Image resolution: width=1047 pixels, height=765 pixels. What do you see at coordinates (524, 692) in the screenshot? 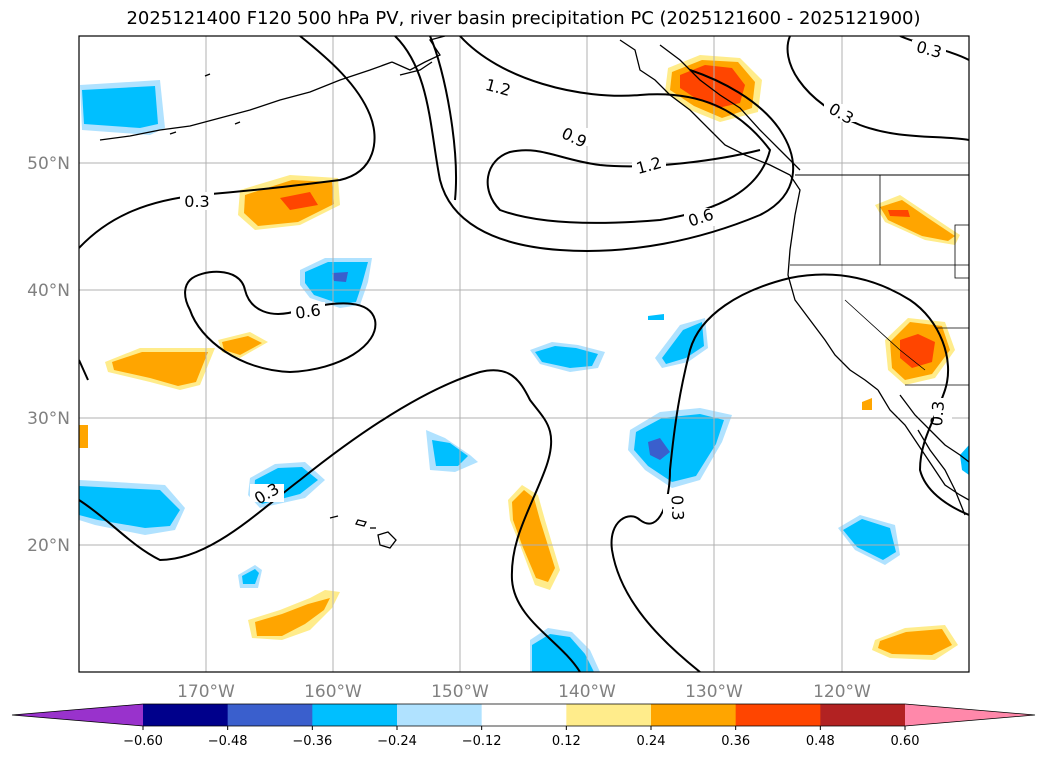
I see `lon-labels: 170°W 160°W 150°W 140°W 130°W 120°W` at bounding box center [524, 692].